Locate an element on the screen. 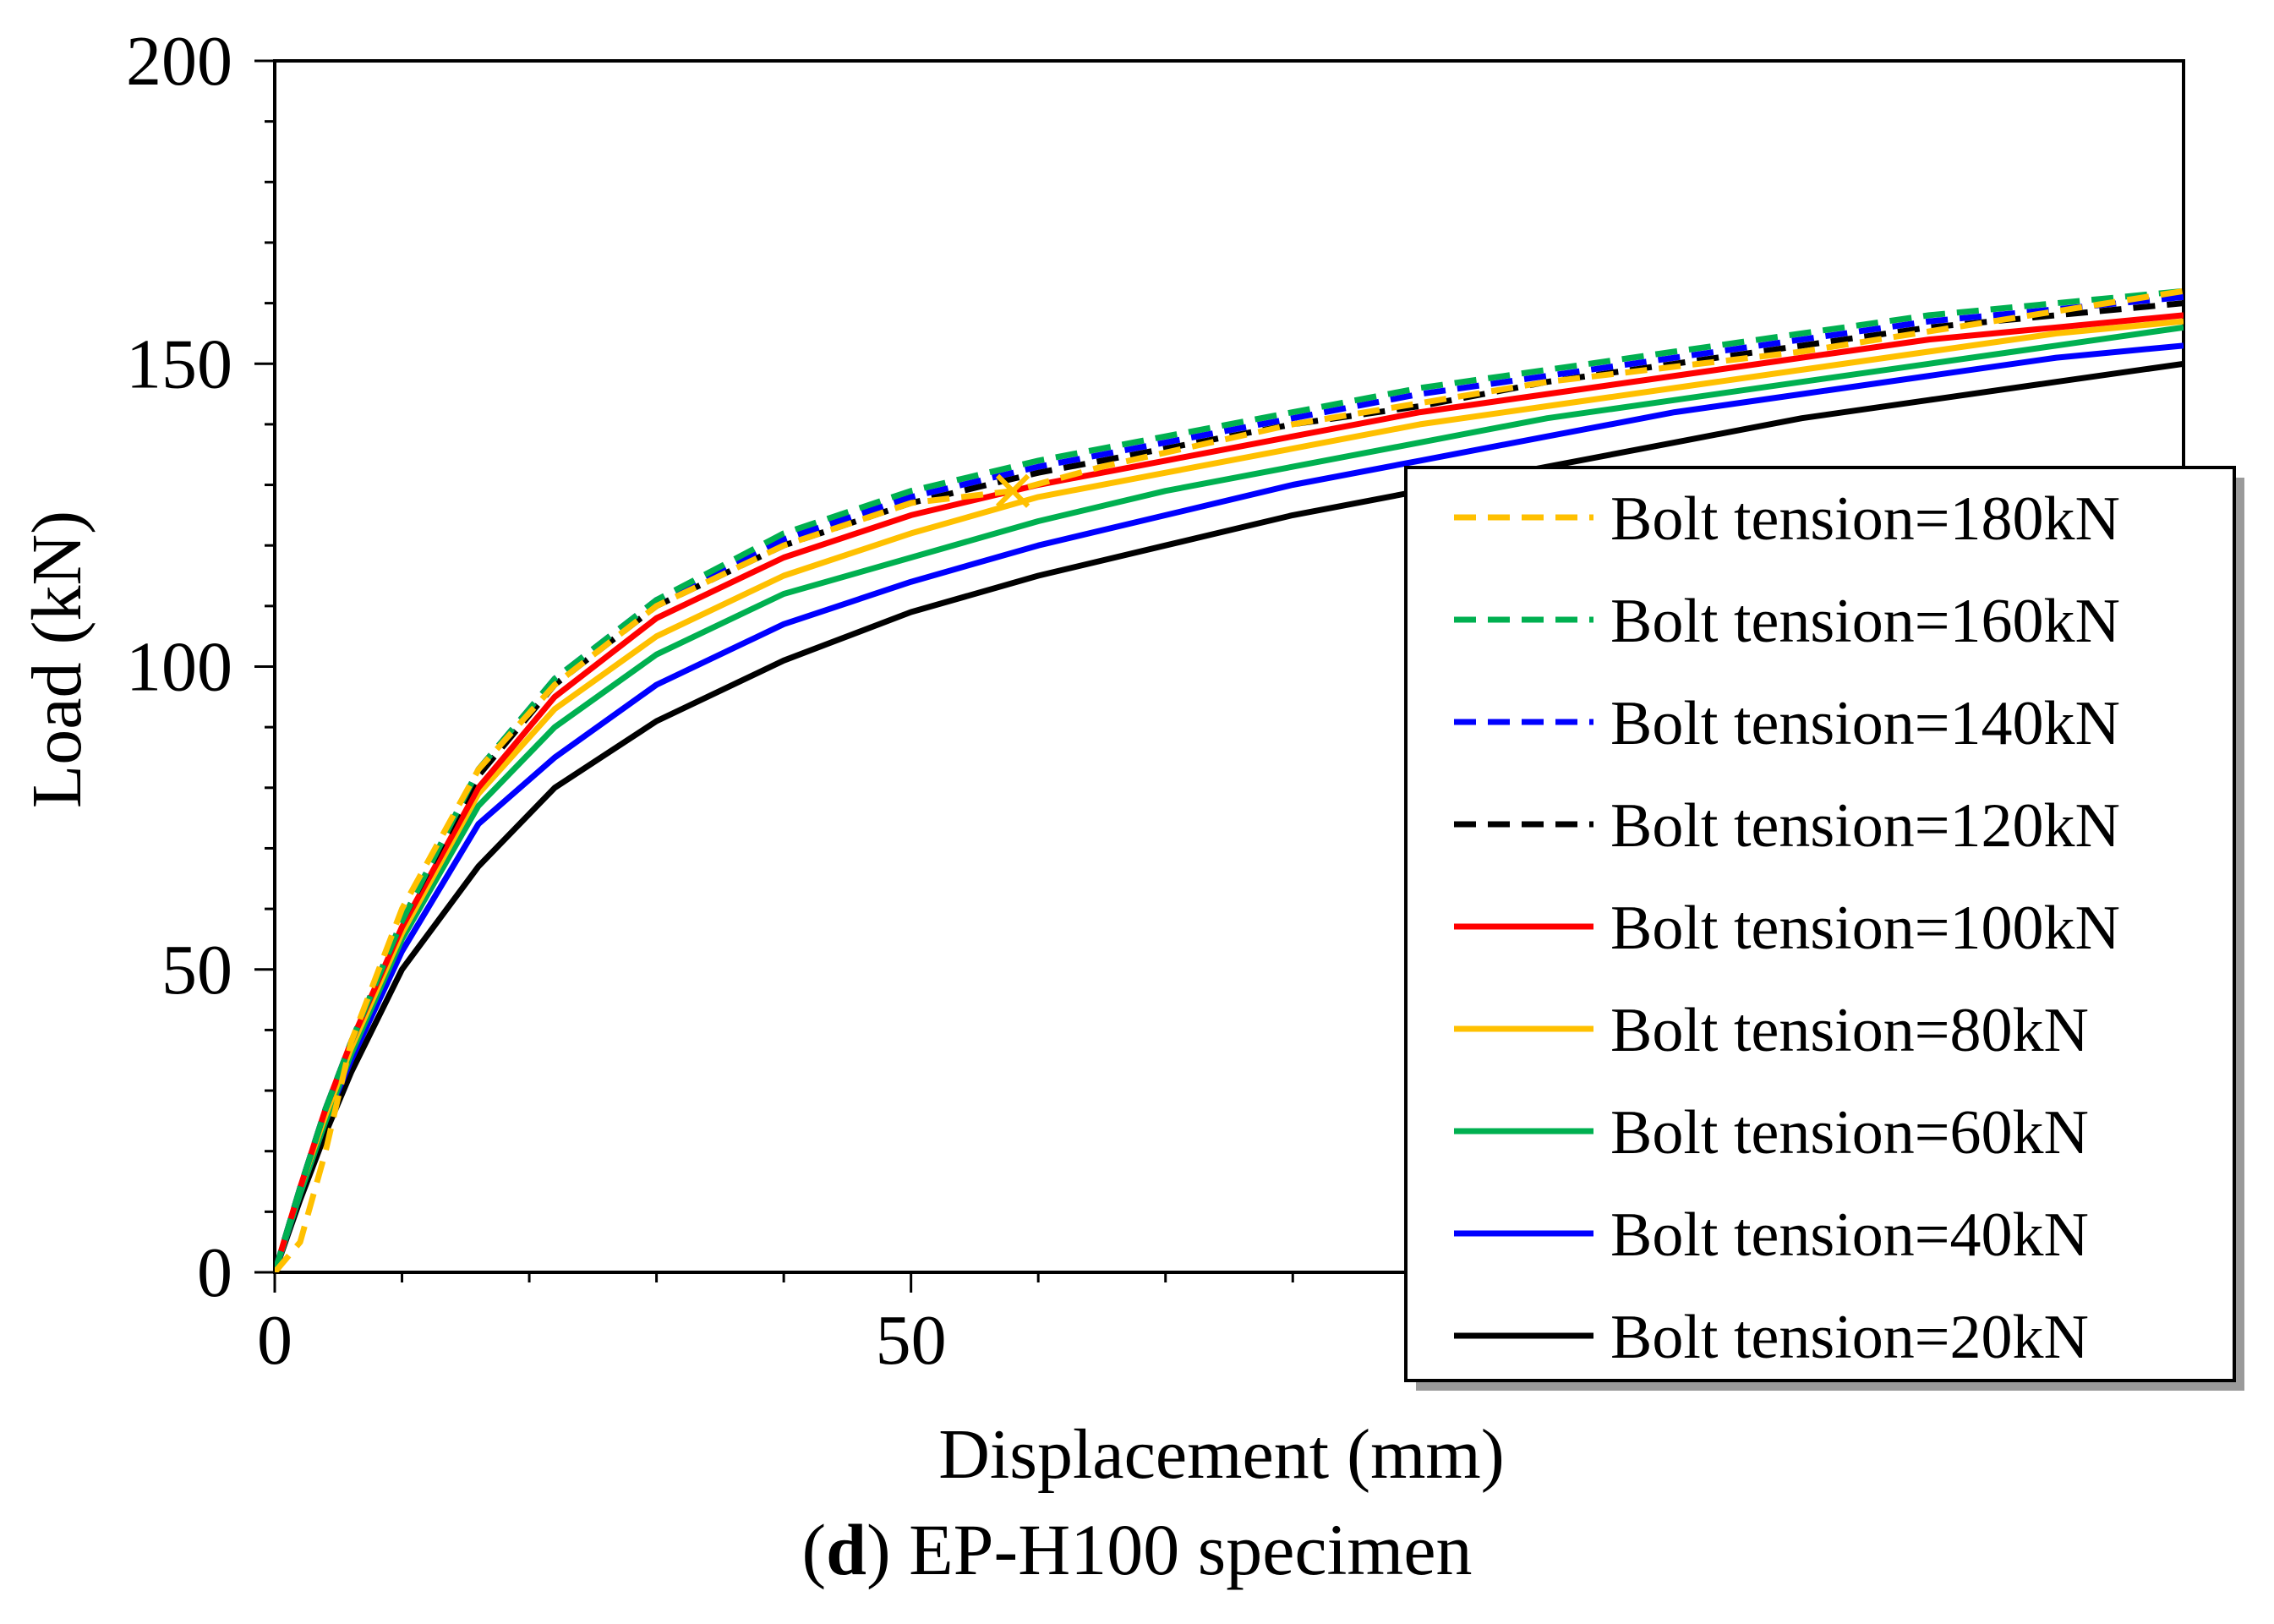 The width and height of the screenshot is (2274, 1624). legend-label: Bolt tension=60kN is located at coordinates (1849, 1132).